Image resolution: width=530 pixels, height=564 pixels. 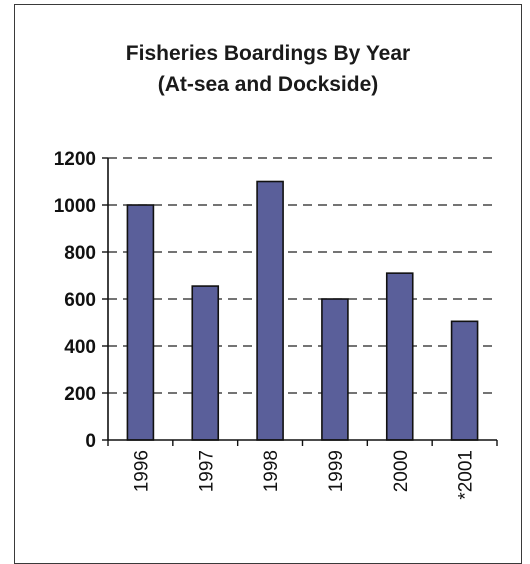 I want to click on x-tick-label: 1998, so click(x=271, y=471).